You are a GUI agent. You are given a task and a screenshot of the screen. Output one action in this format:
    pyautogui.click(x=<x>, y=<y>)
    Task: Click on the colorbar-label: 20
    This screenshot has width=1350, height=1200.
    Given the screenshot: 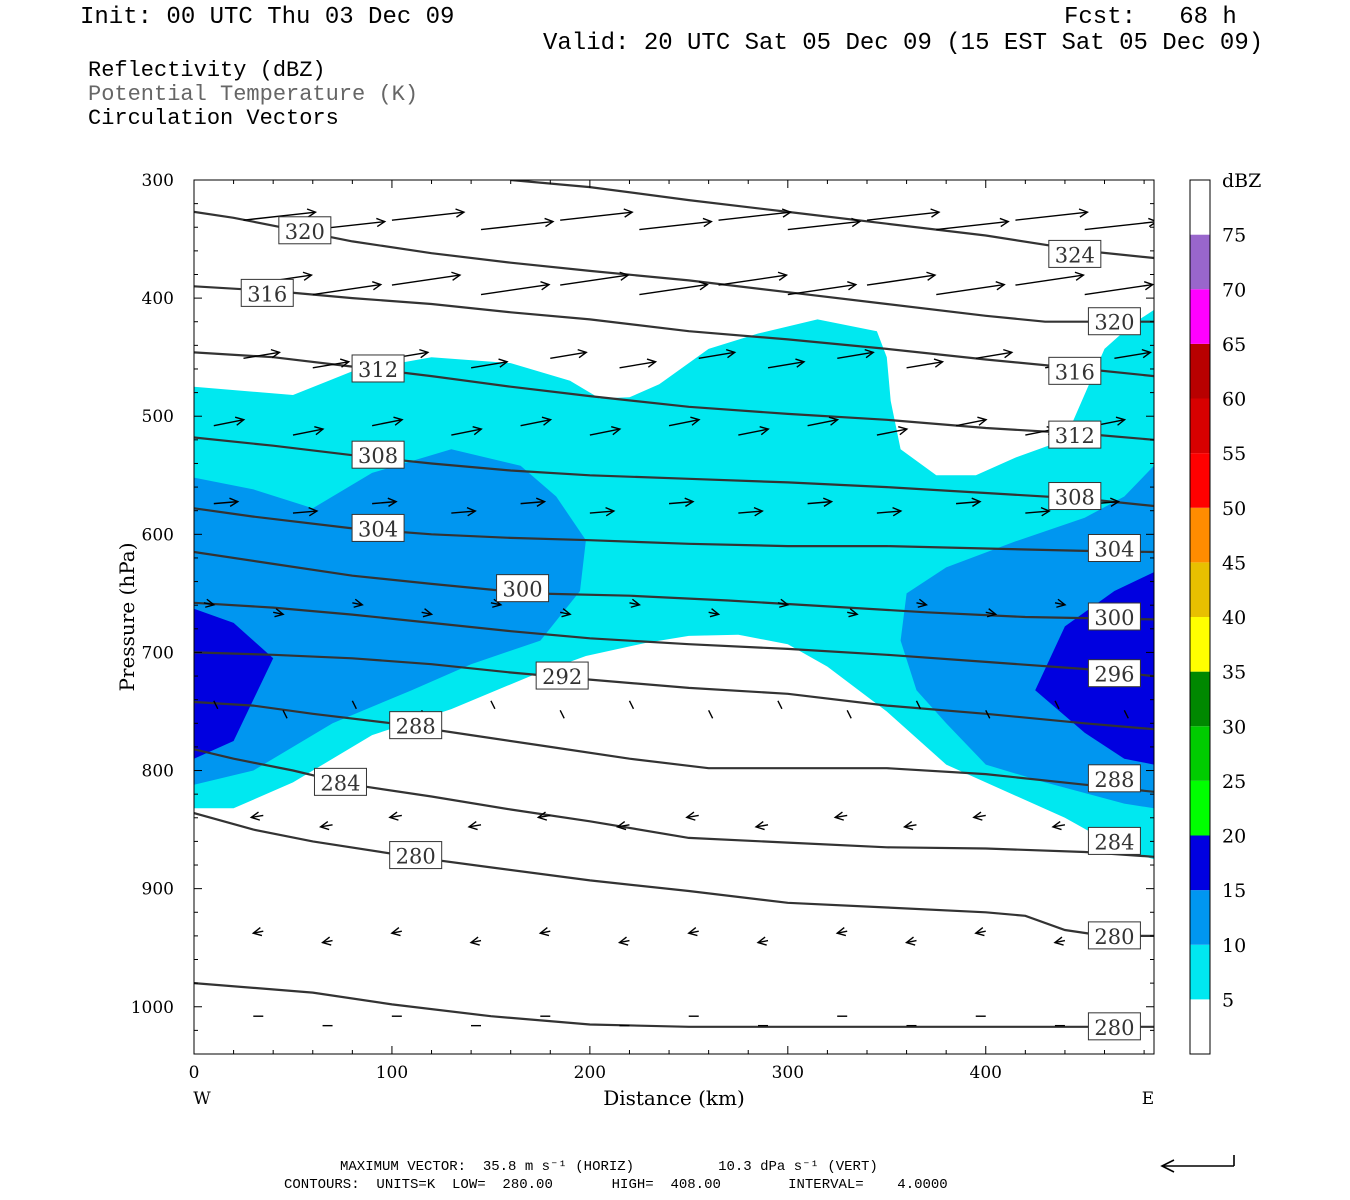 What is the action you would take?
    pyautogui.click(x=1234, y=837)
    